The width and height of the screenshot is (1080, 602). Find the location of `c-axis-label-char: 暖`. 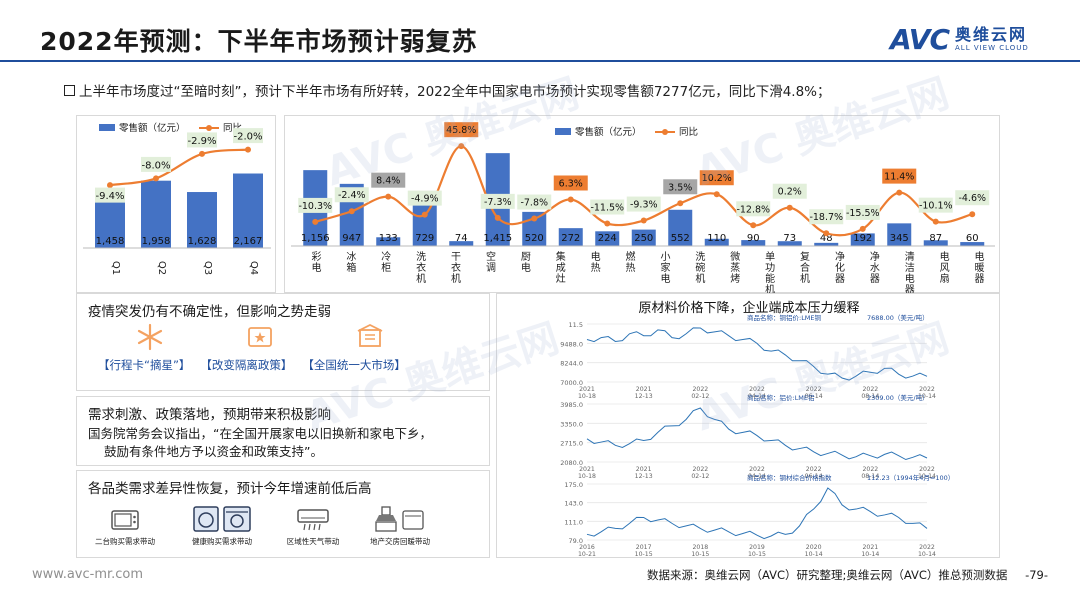

c-axis-label-char: 暖 is located at coordinates (980, 267).